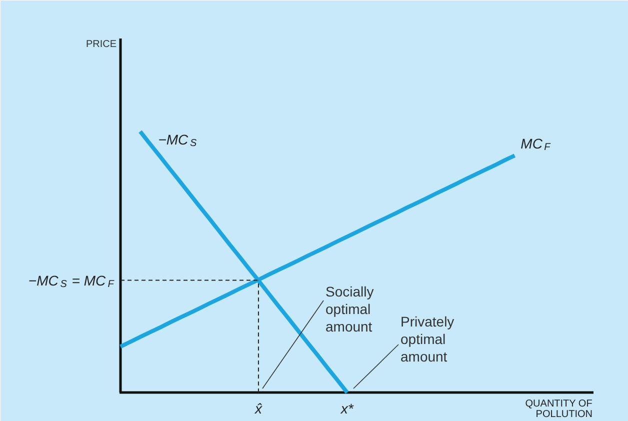 Image resolution: width=628 pixels, height=421 pixels. I want to click on x-tick-label: x*, so click(347, 408).